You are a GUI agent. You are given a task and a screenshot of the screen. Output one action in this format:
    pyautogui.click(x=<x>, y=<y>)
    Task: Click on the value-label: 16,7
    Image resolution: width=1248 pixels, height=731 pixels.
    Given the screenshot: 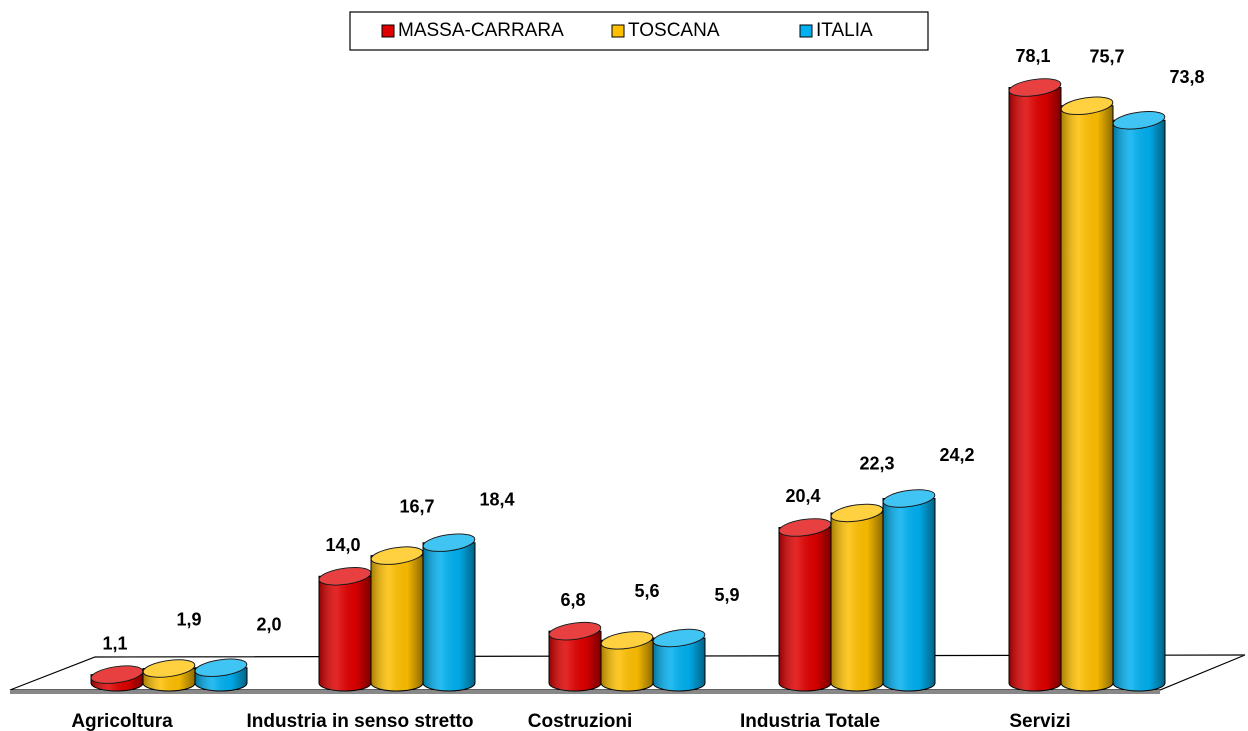 What is the action you would take?
    pyautogui.click(x=416, y=506)
    